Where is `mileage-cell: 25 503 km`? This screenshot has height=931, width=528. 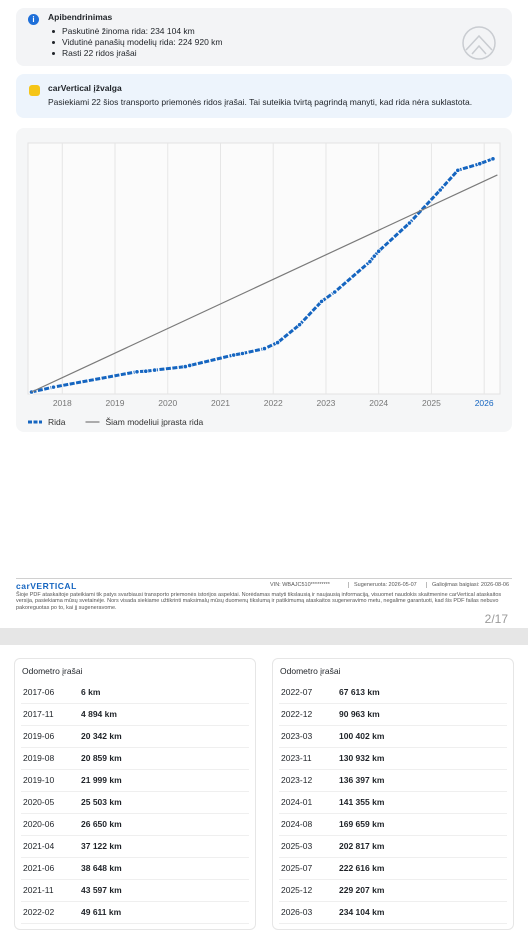 mileage-cell: 25 503 km is located at coordinates (101, 802).